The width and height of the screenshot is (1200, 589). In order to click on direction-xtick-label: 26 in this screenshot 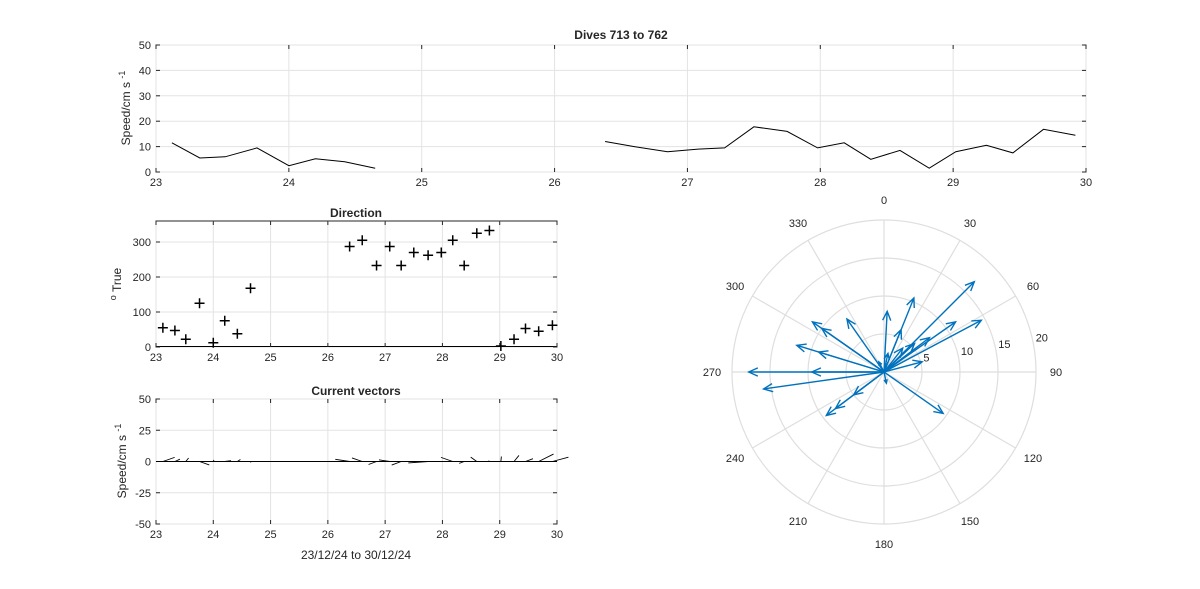, I will do `click(328, 358)`.